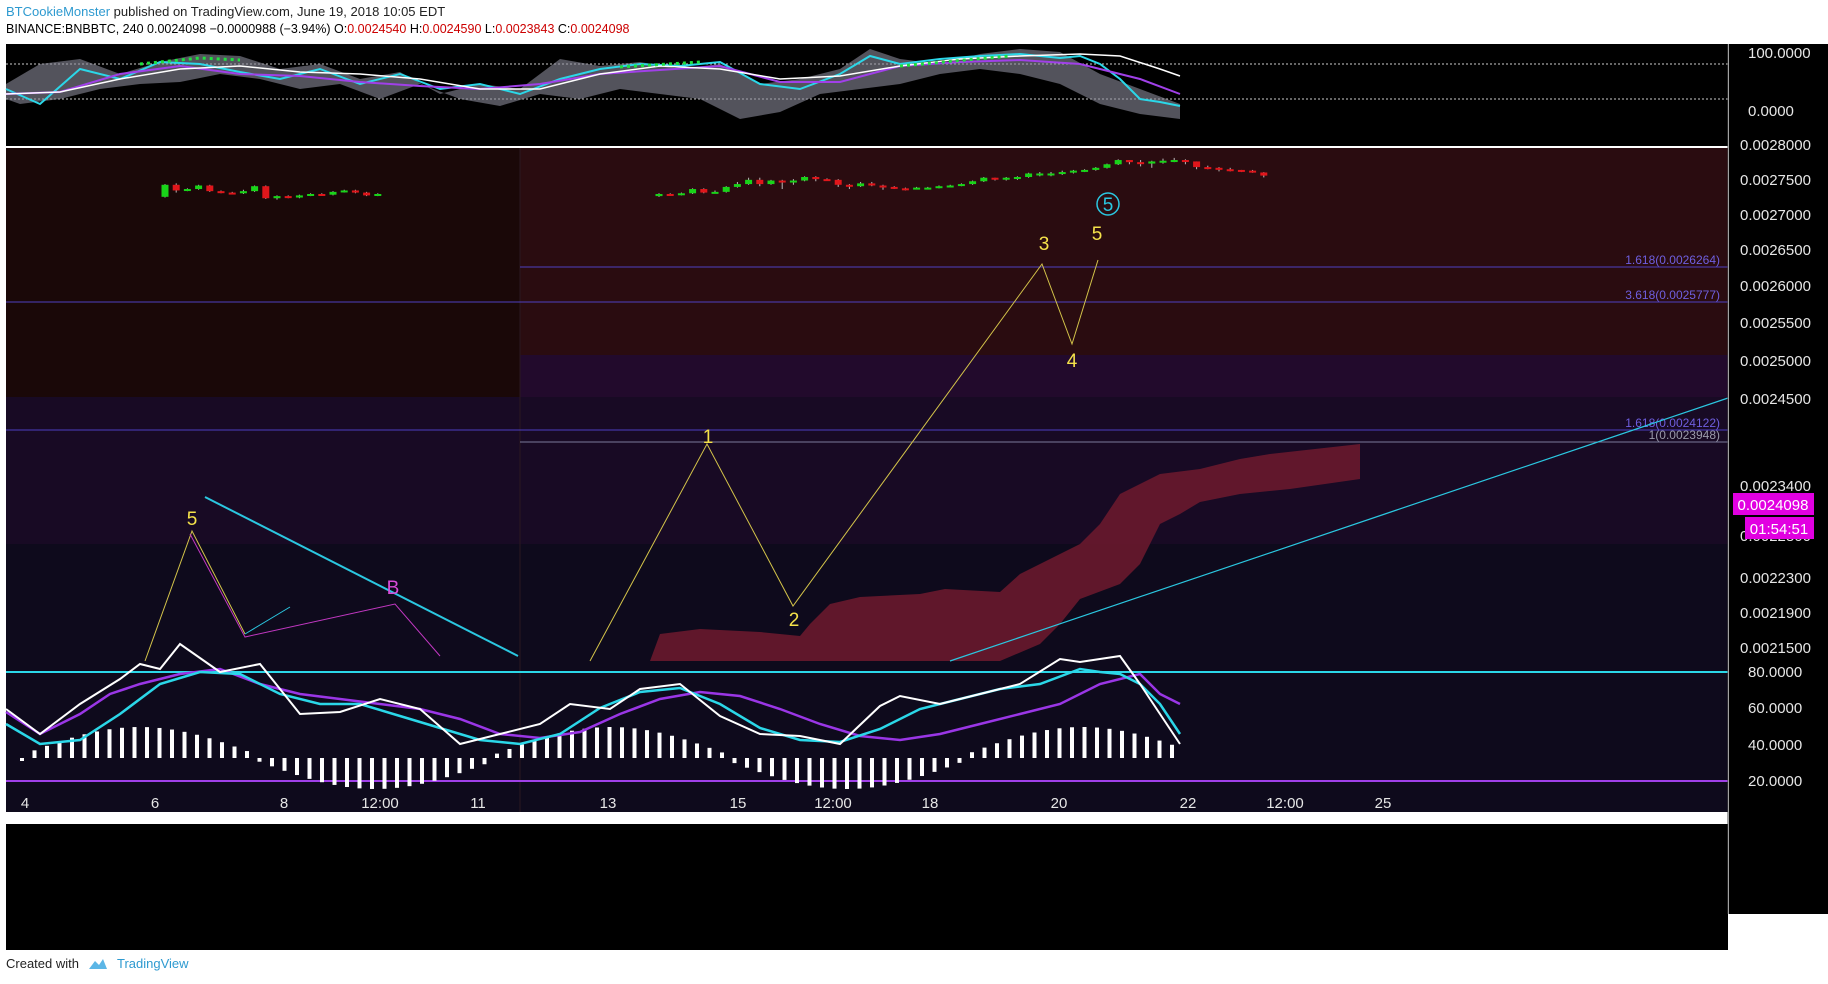  I want to click on descending-trendline, so click(361, 576).